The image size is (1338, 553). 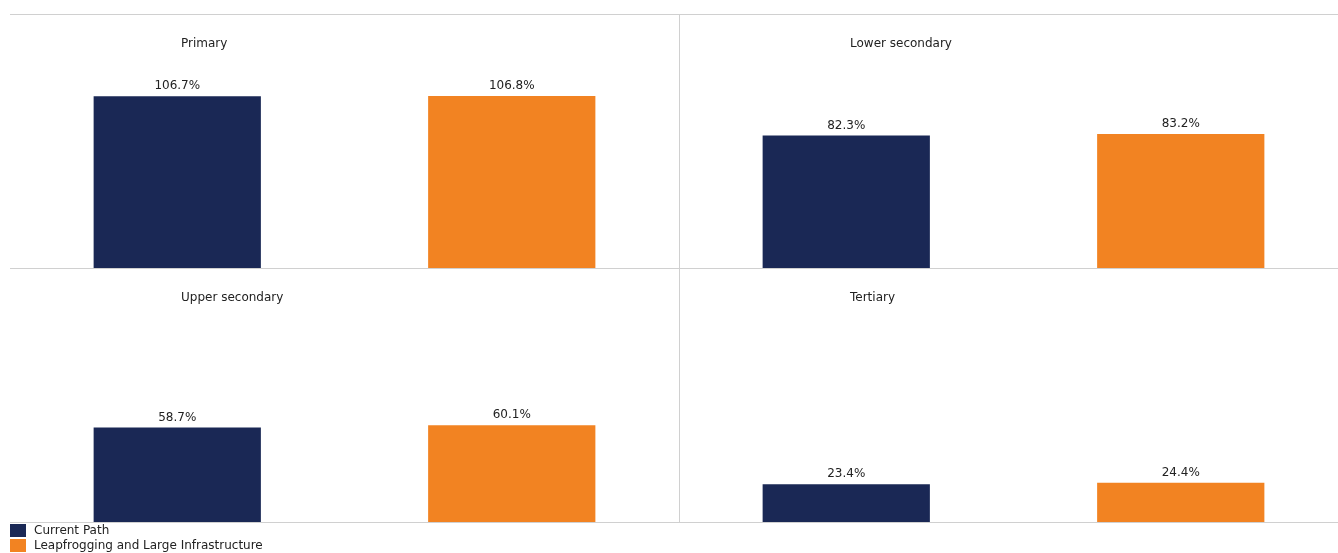 I want to click on data-label: 58.7%, so click(x=177, y=416).